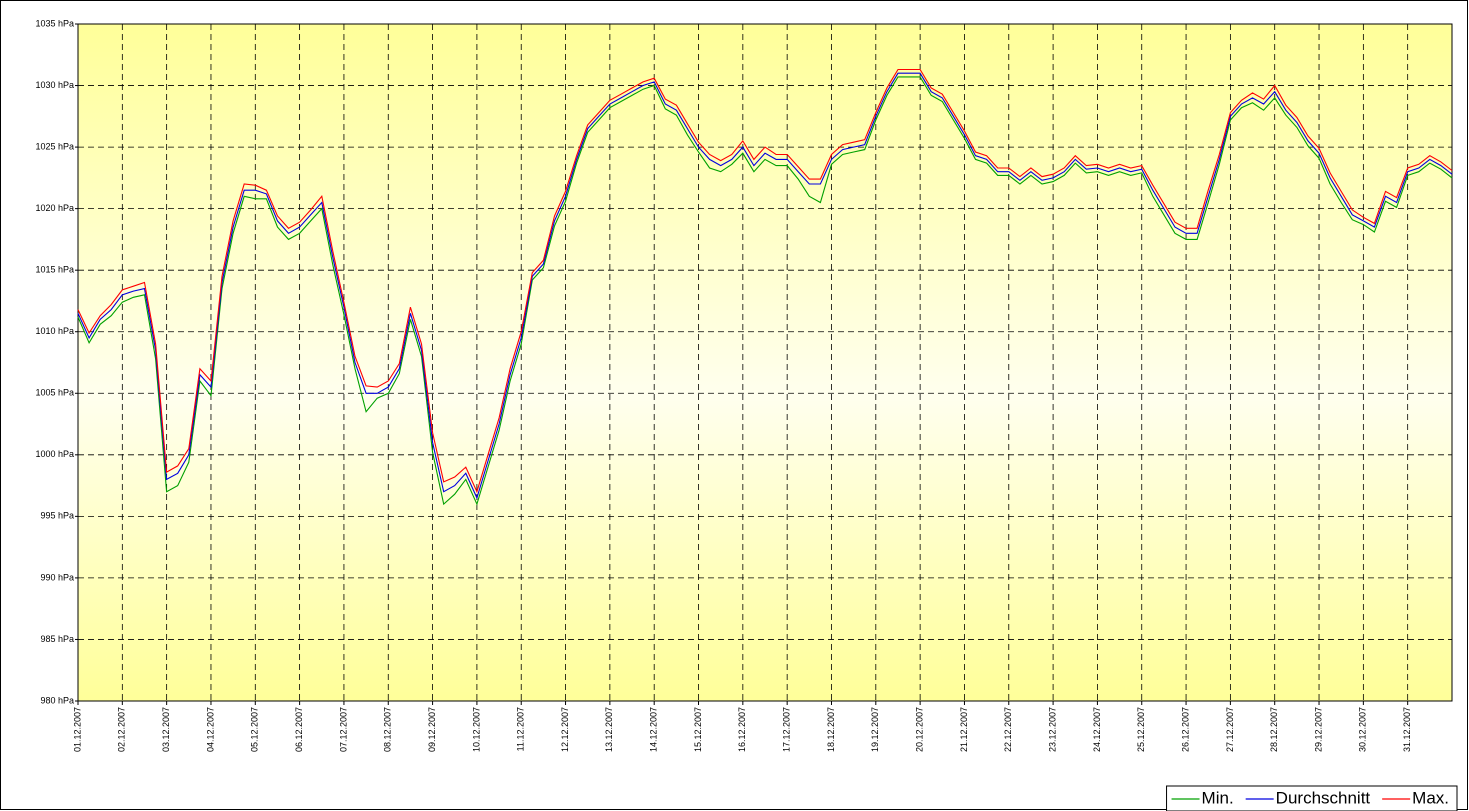 Image resolution: width=1469 pixels, height=811 pixels. I want to click on x-tick-label: 15.12.2007, so click(698, 729).